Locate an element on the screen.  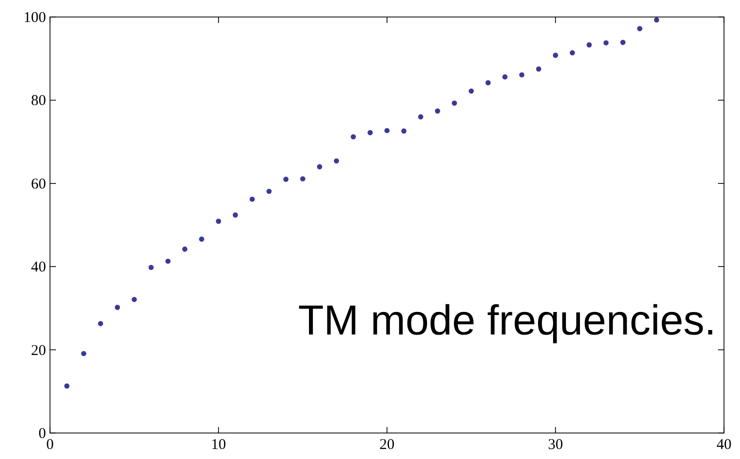
x-tick-label: 40 is located at coordinates (724, 445).